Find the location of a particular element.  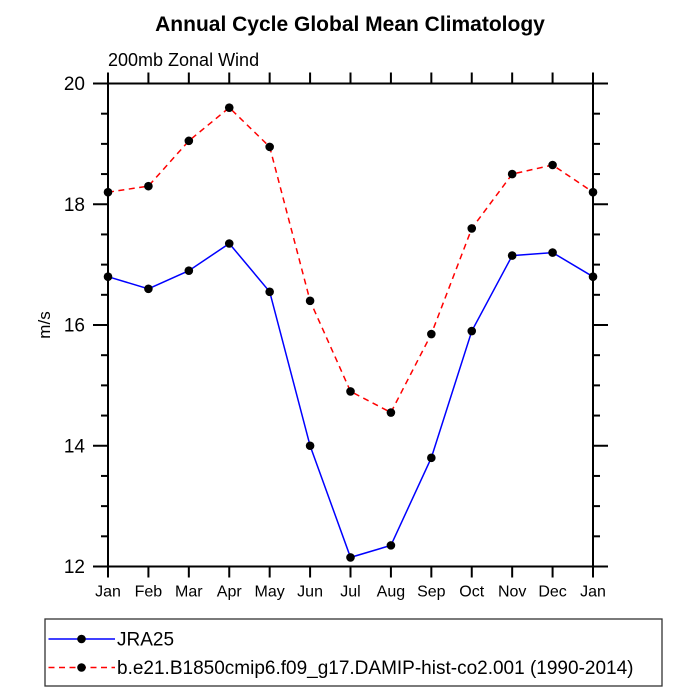

chart-title: Annual Cycle Global Mean Climatology is located at coordinates (350, 24).